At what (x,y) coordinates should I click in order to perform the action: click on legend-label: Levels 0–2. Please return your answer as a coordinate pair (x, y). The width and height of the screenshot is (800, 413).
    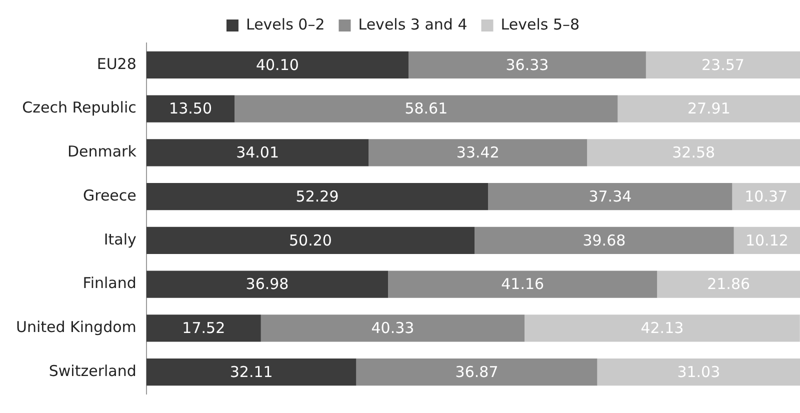
    Looking at the image, I should click on (285, 24).